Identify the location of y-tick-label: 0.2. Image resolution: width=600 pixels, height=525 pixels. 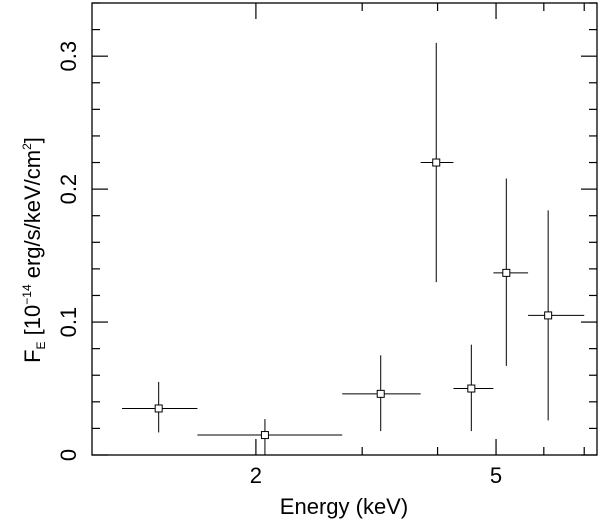
(68, 189).